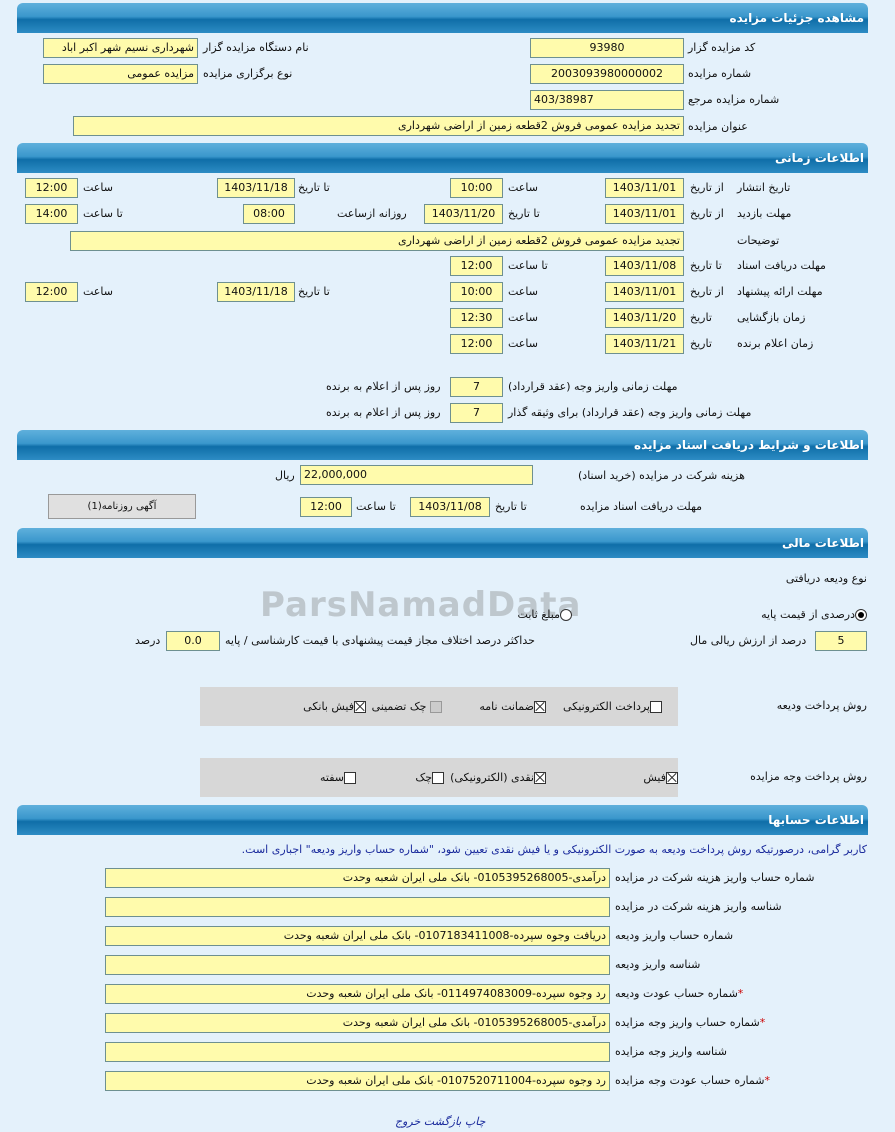 This screenshot has height=1132, width=895. I want to click on deposit-method-check: چک تضمینی, so click(407, 707).